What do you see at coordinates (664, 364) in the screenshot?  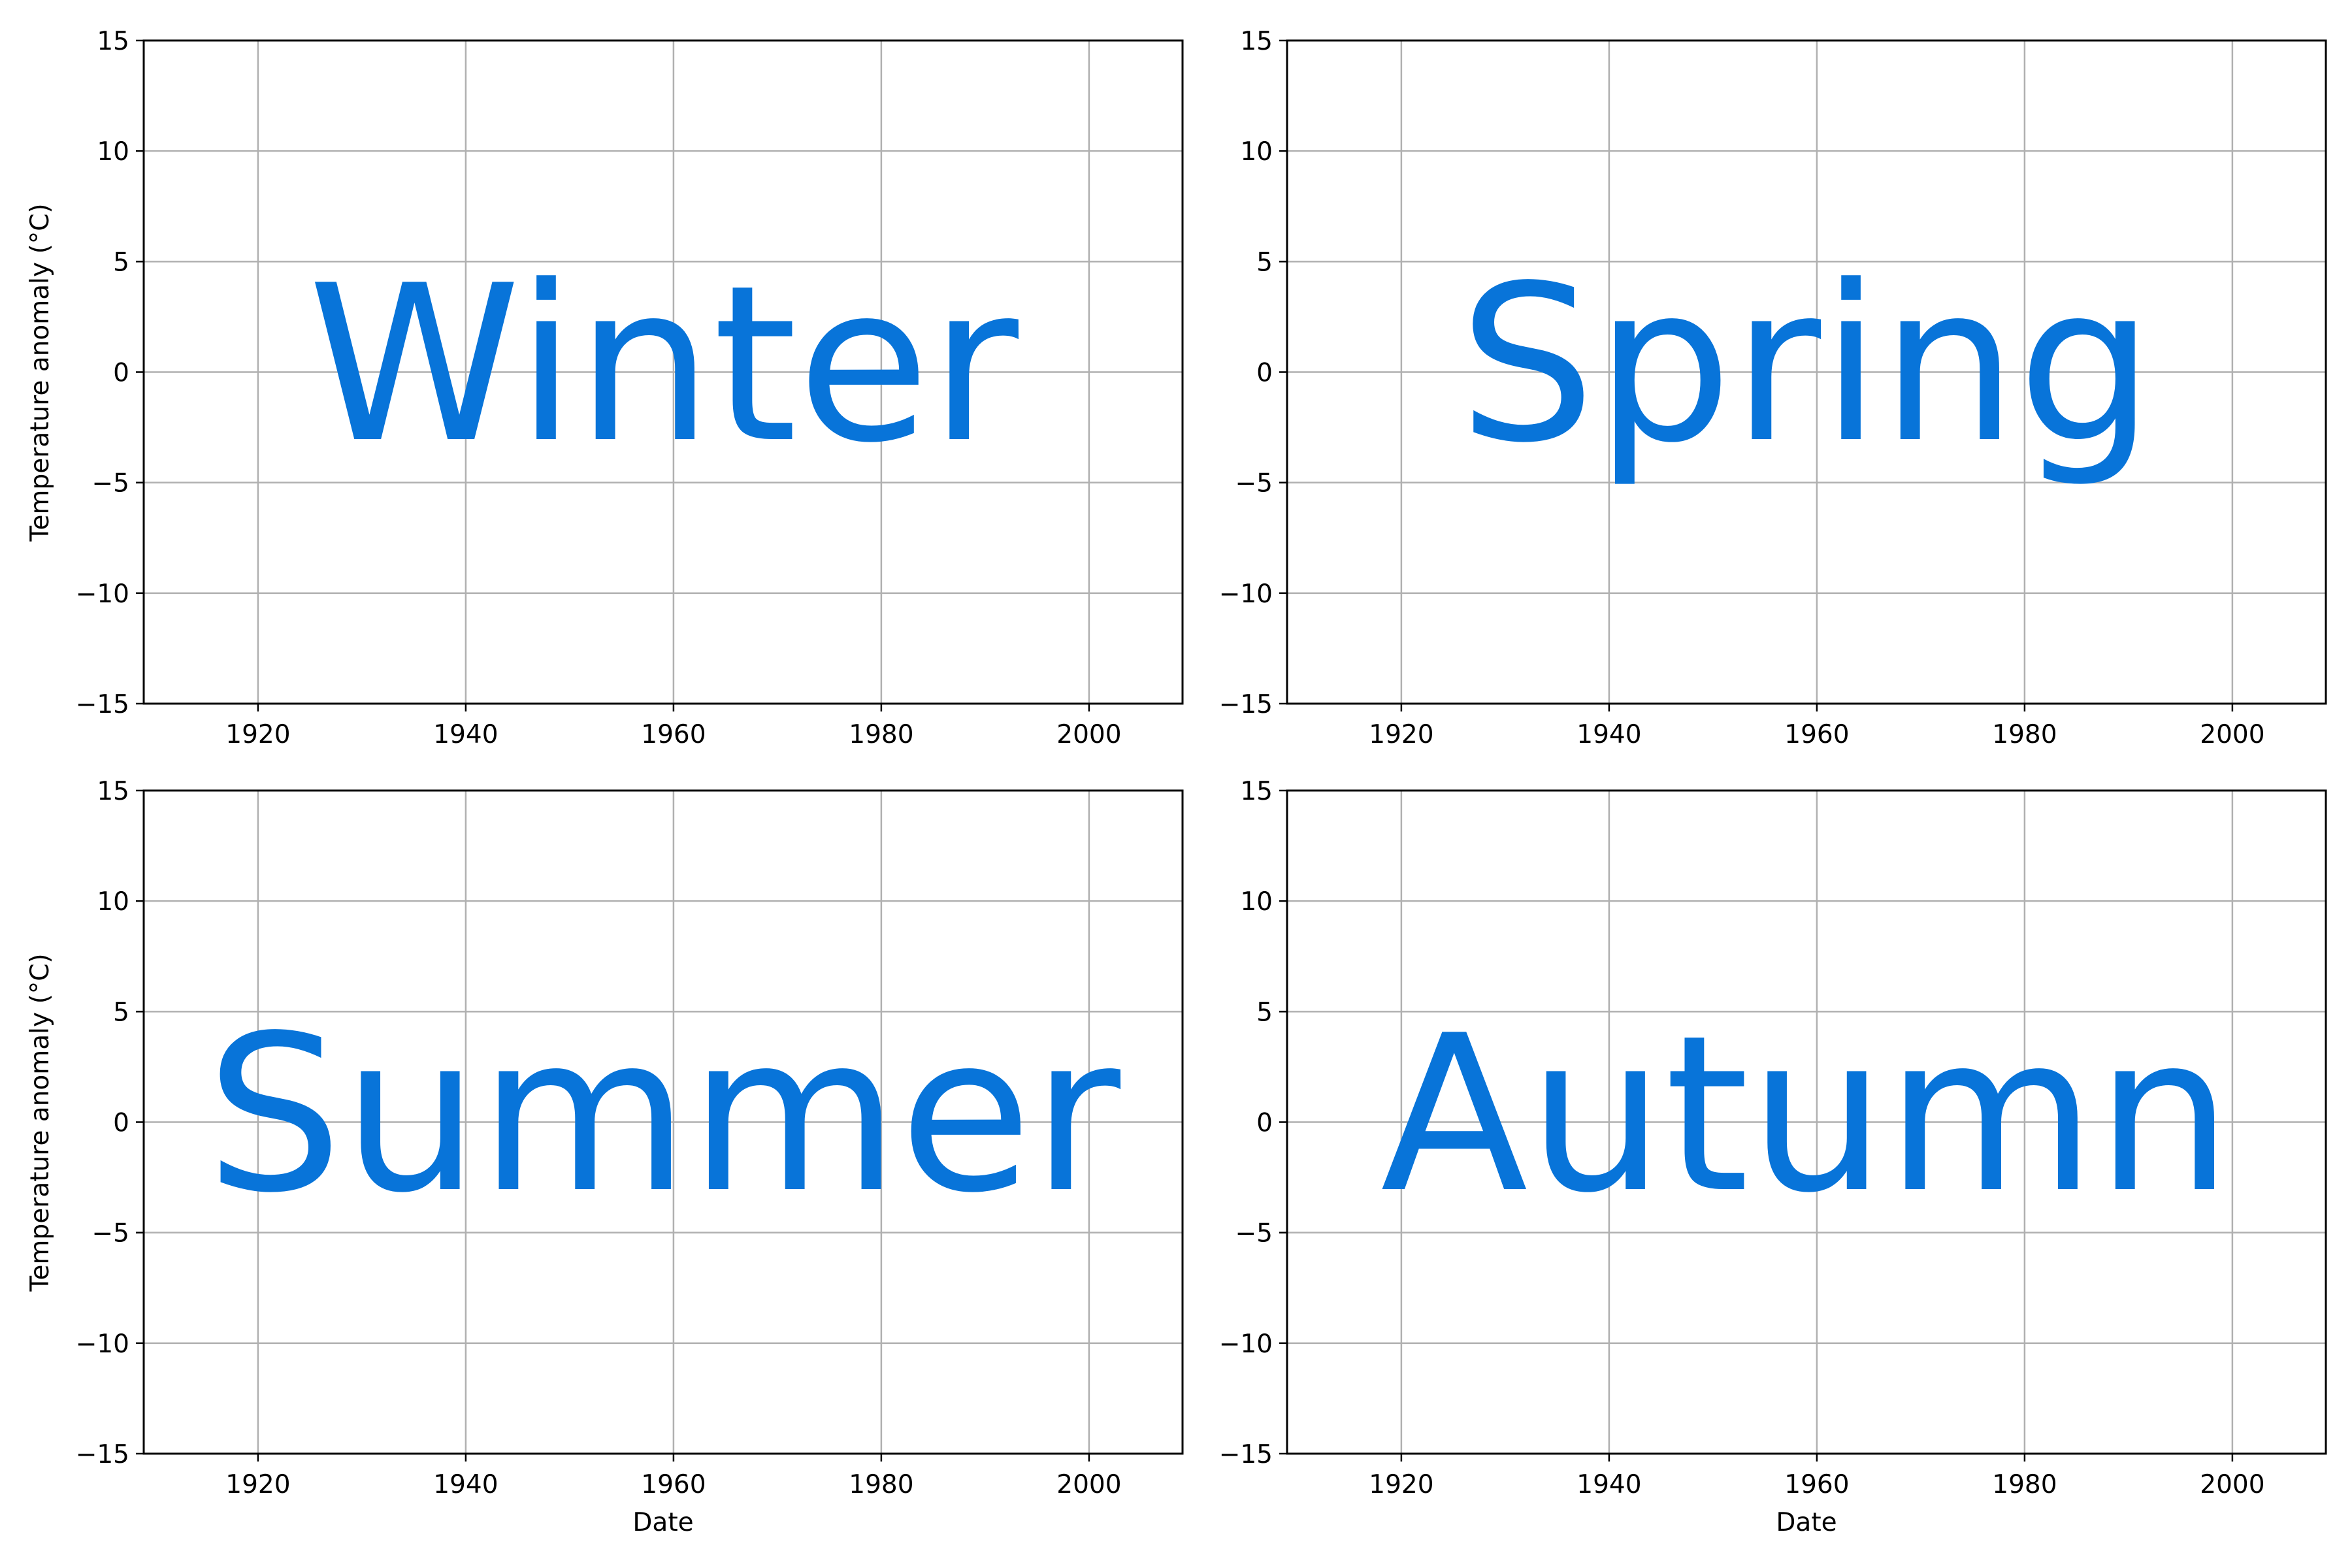 I see `season-label-winter: Winter` at bounding box center [664, 364].